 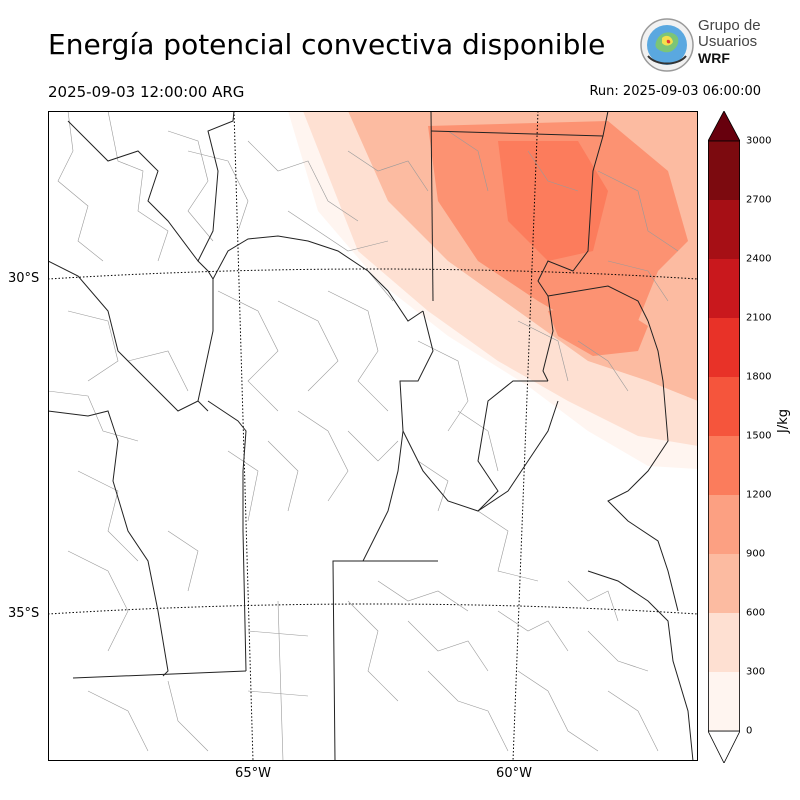 I want to click on colorbar-tick-label: 2700, so click(x=759, y=200).